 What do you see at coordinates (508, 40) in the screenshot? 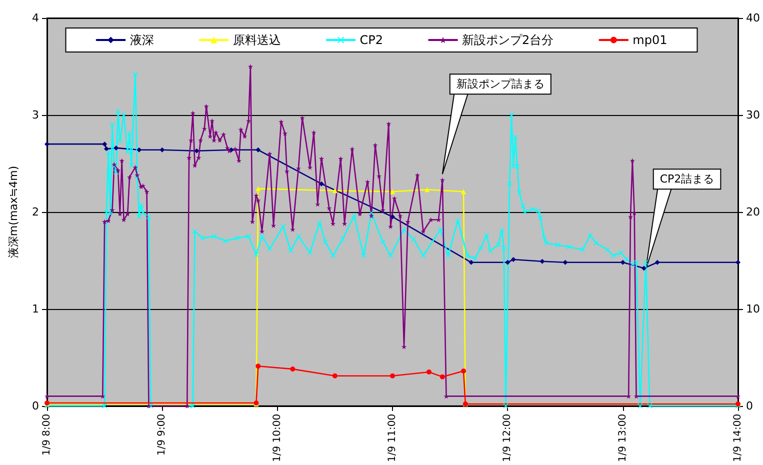
I see `legend-label: 新設ポンプ2台分` at bounding box center [508, 40].